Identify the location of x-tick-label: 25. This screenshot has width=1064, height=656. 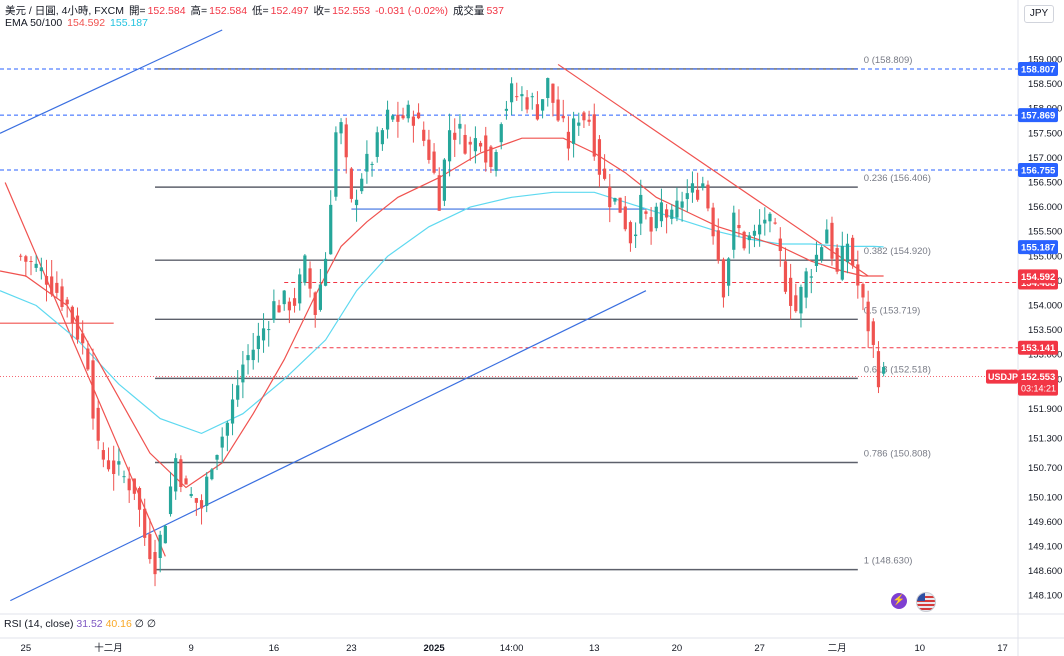
(26, 648).